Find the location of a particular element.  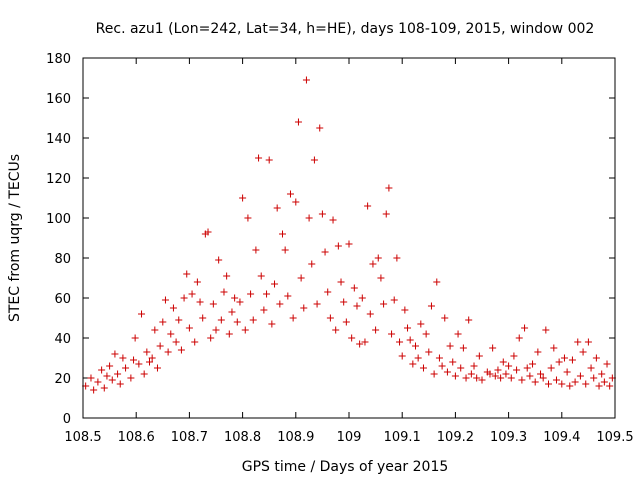

y-tick-label: 80 is located at coordinates (62, 259).